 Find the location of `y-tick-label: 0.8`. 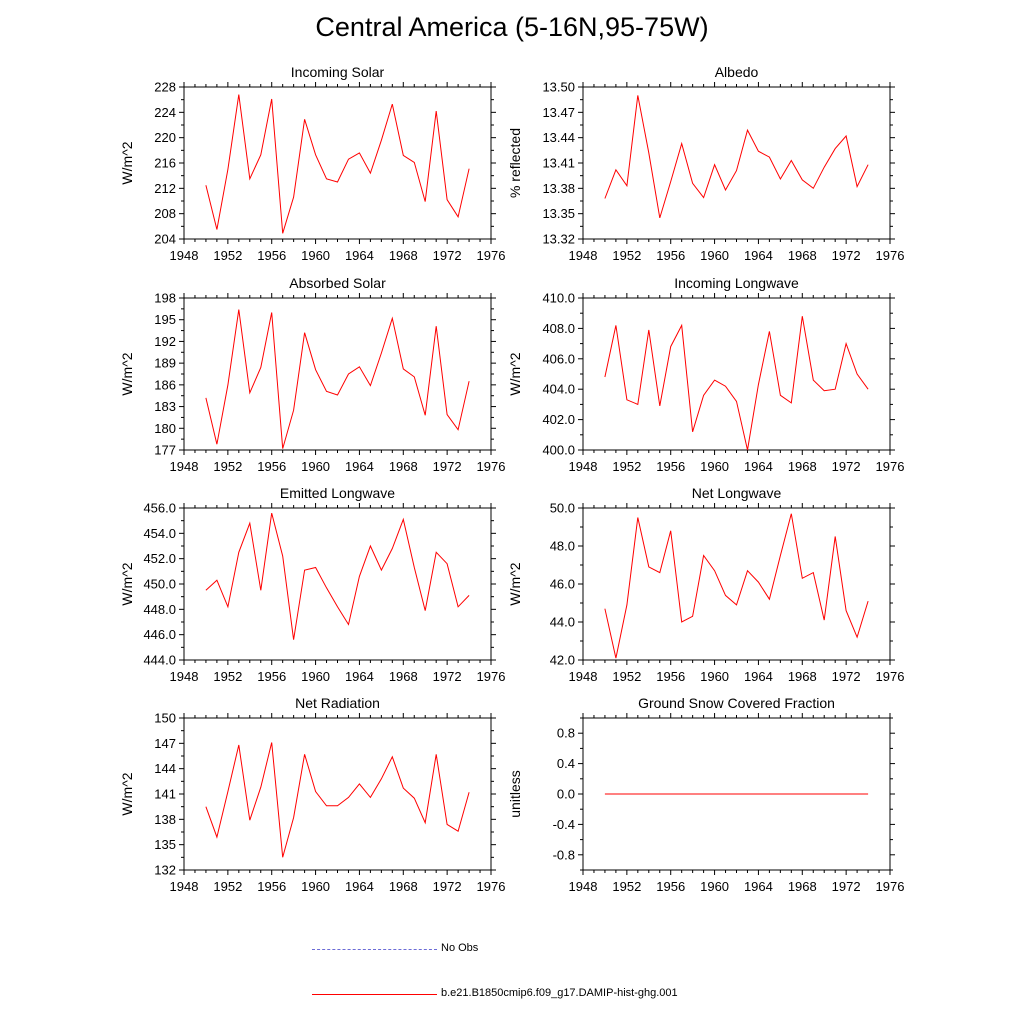

y-tick-label: 0.8 is located at coordinates (566, 733).